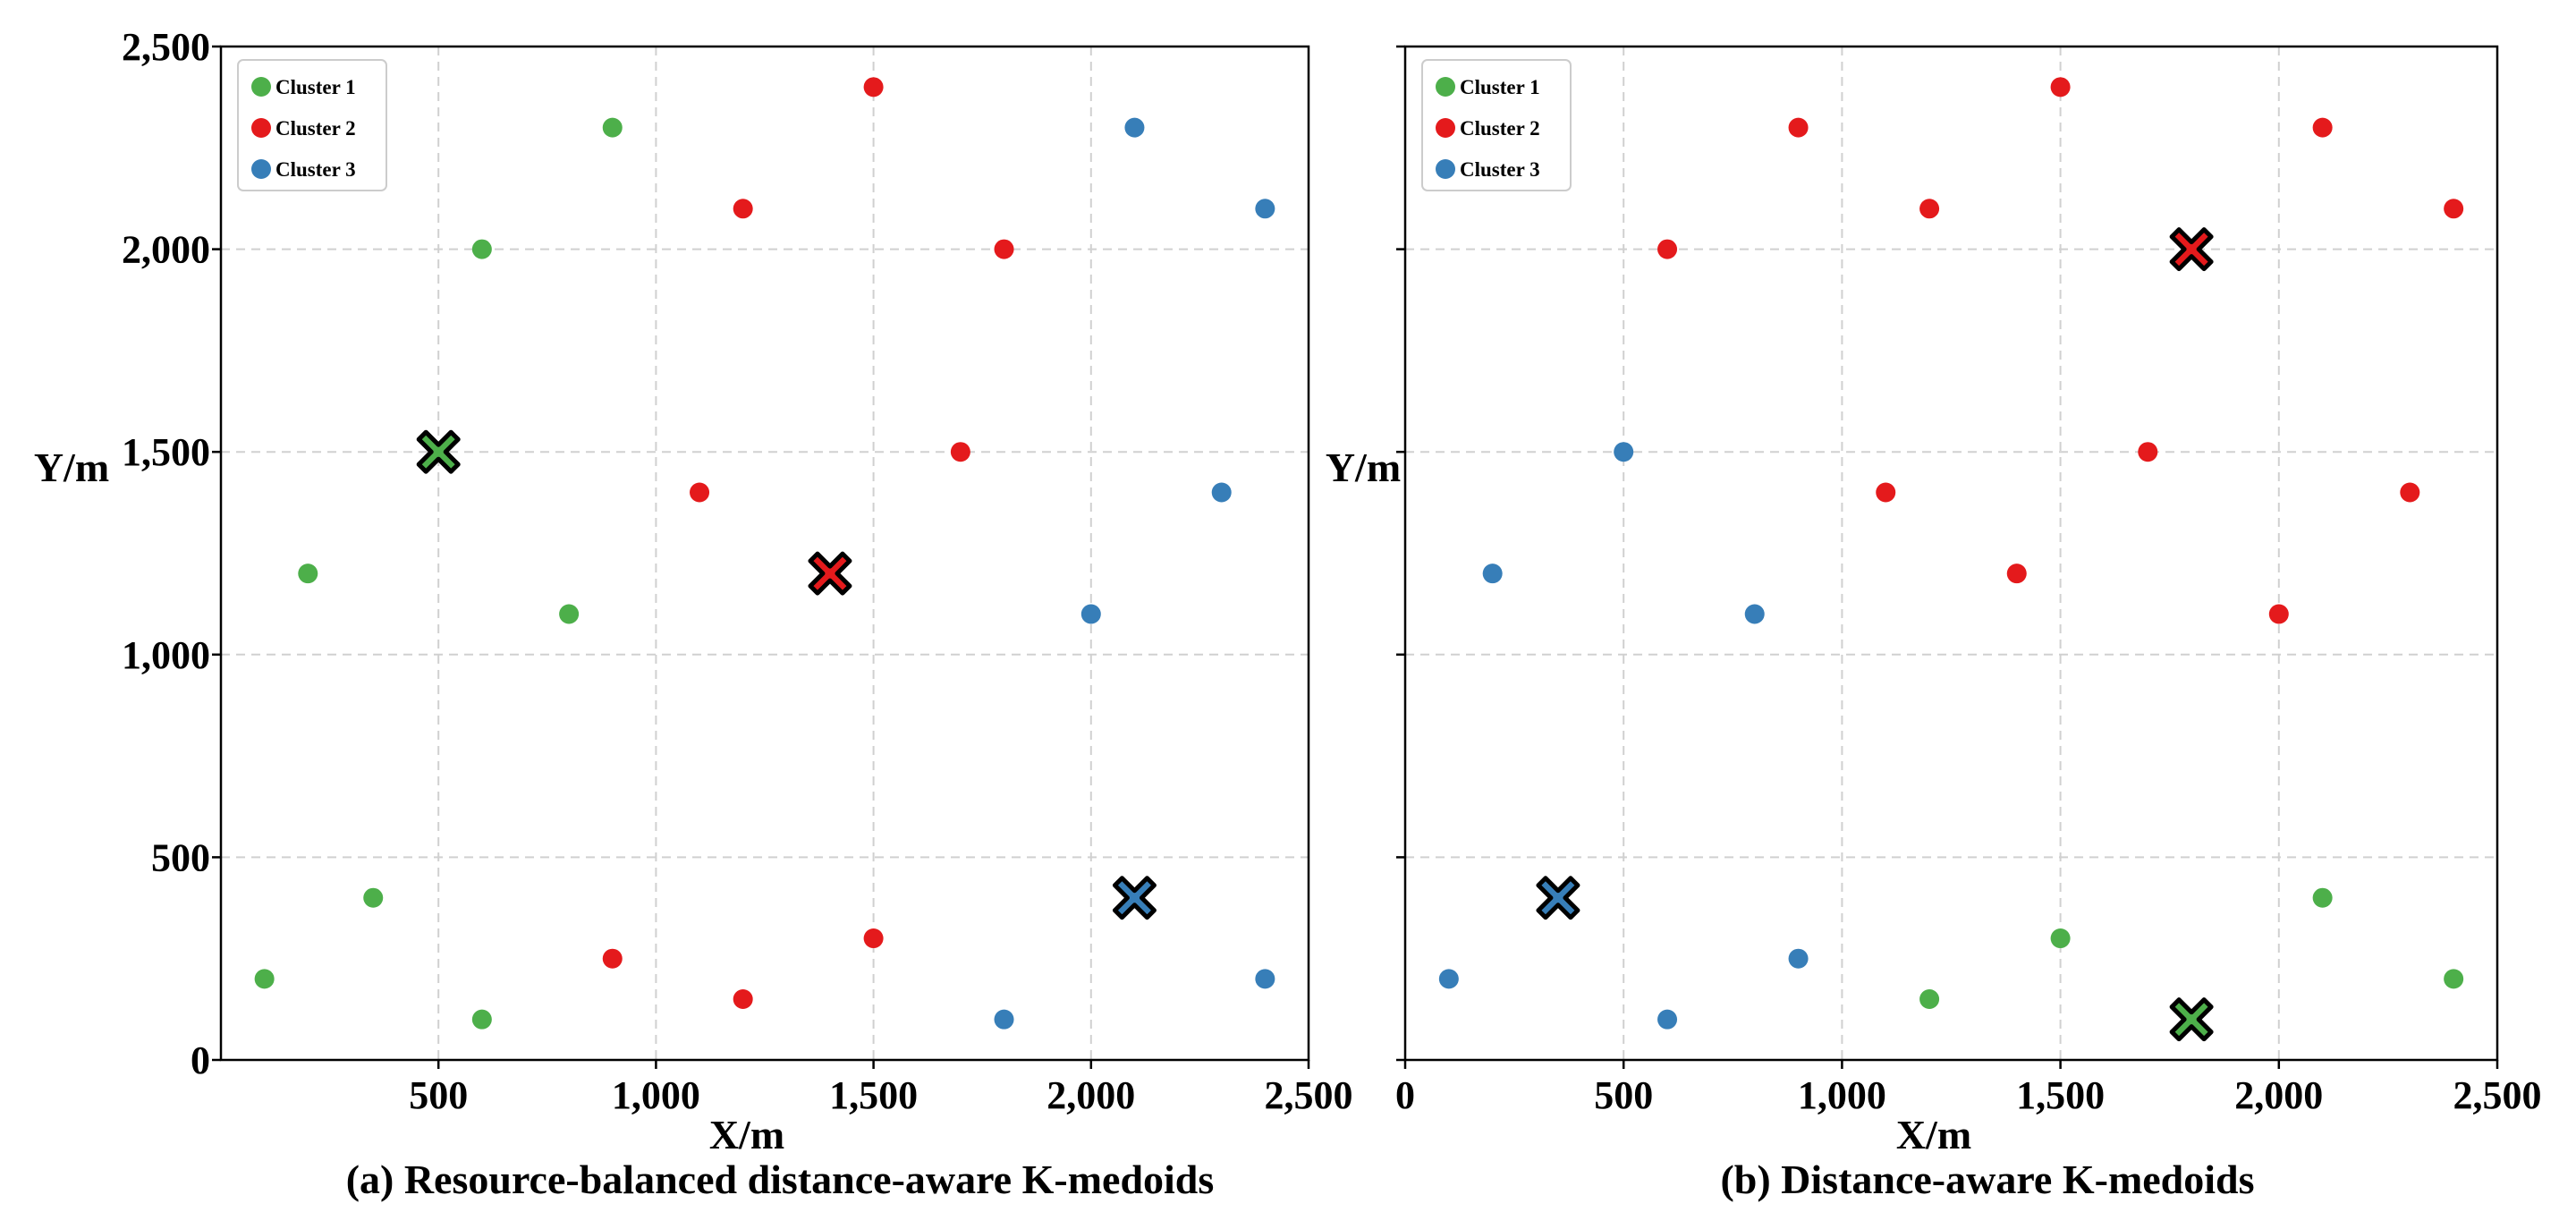 The width and height of the screenshot is (2576, 1229). Describe the element at coordinates (1405, 1095) in the screenshot. I see `x-tick-label: 0` at that location.